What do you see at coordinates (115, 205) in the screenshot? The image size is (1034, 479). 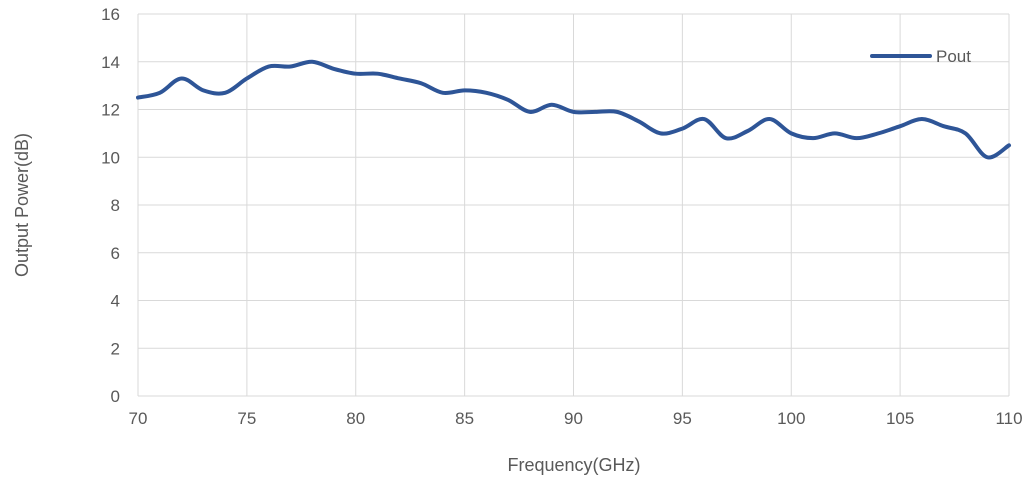 I see `y-tick-label: 8` at bounding box center [115, 205].